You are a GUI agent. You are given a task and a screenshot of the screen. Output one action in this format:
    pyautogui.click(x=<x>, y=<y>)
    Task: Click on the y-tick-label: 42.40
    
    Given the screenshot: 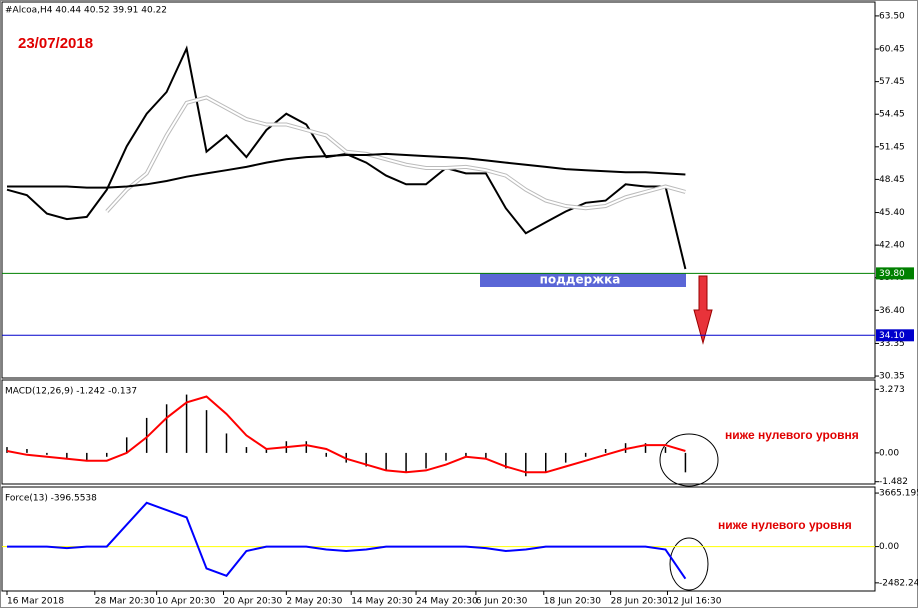 What is the action you would take?
    pyautogui.click(x=892, y=246)
    